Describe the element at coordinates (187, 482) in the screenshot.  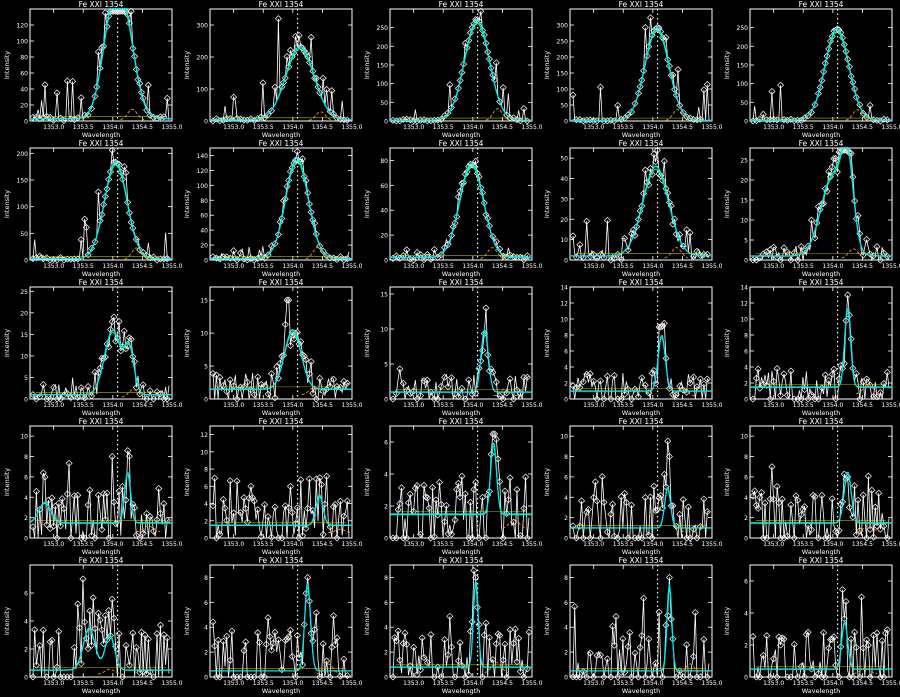
I see `y-axis-label: Intensity` at that location.